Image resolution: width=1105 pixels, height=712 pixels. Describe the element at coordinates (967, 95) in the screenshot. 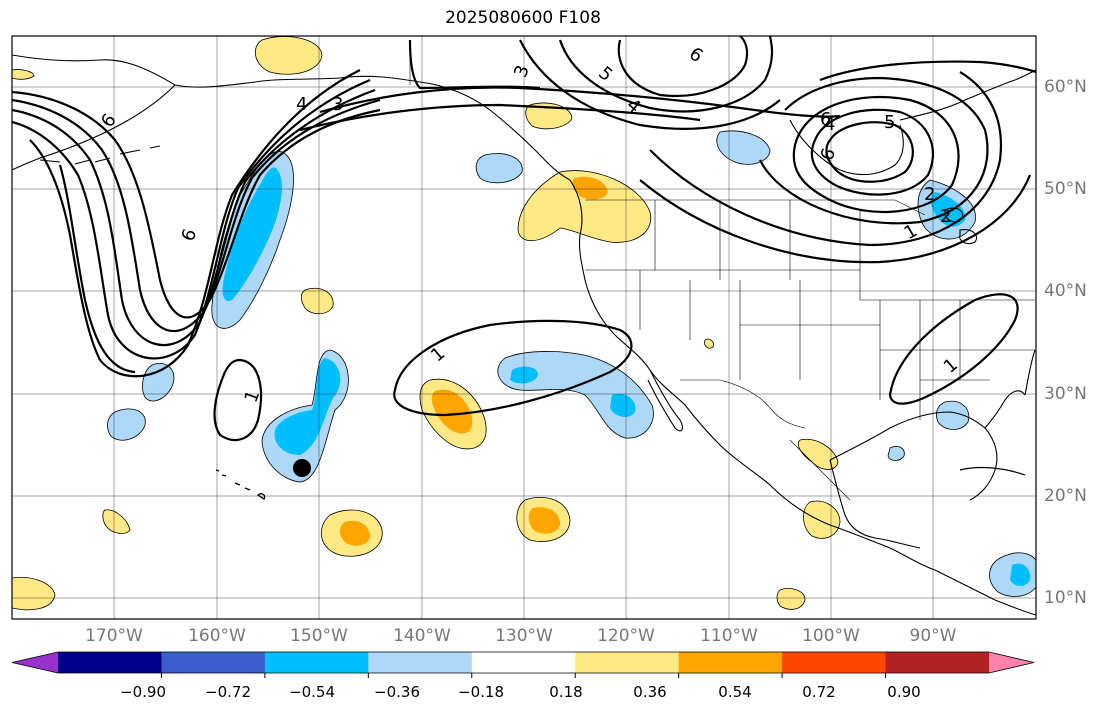

I see `coastline-canada-east` at that location.